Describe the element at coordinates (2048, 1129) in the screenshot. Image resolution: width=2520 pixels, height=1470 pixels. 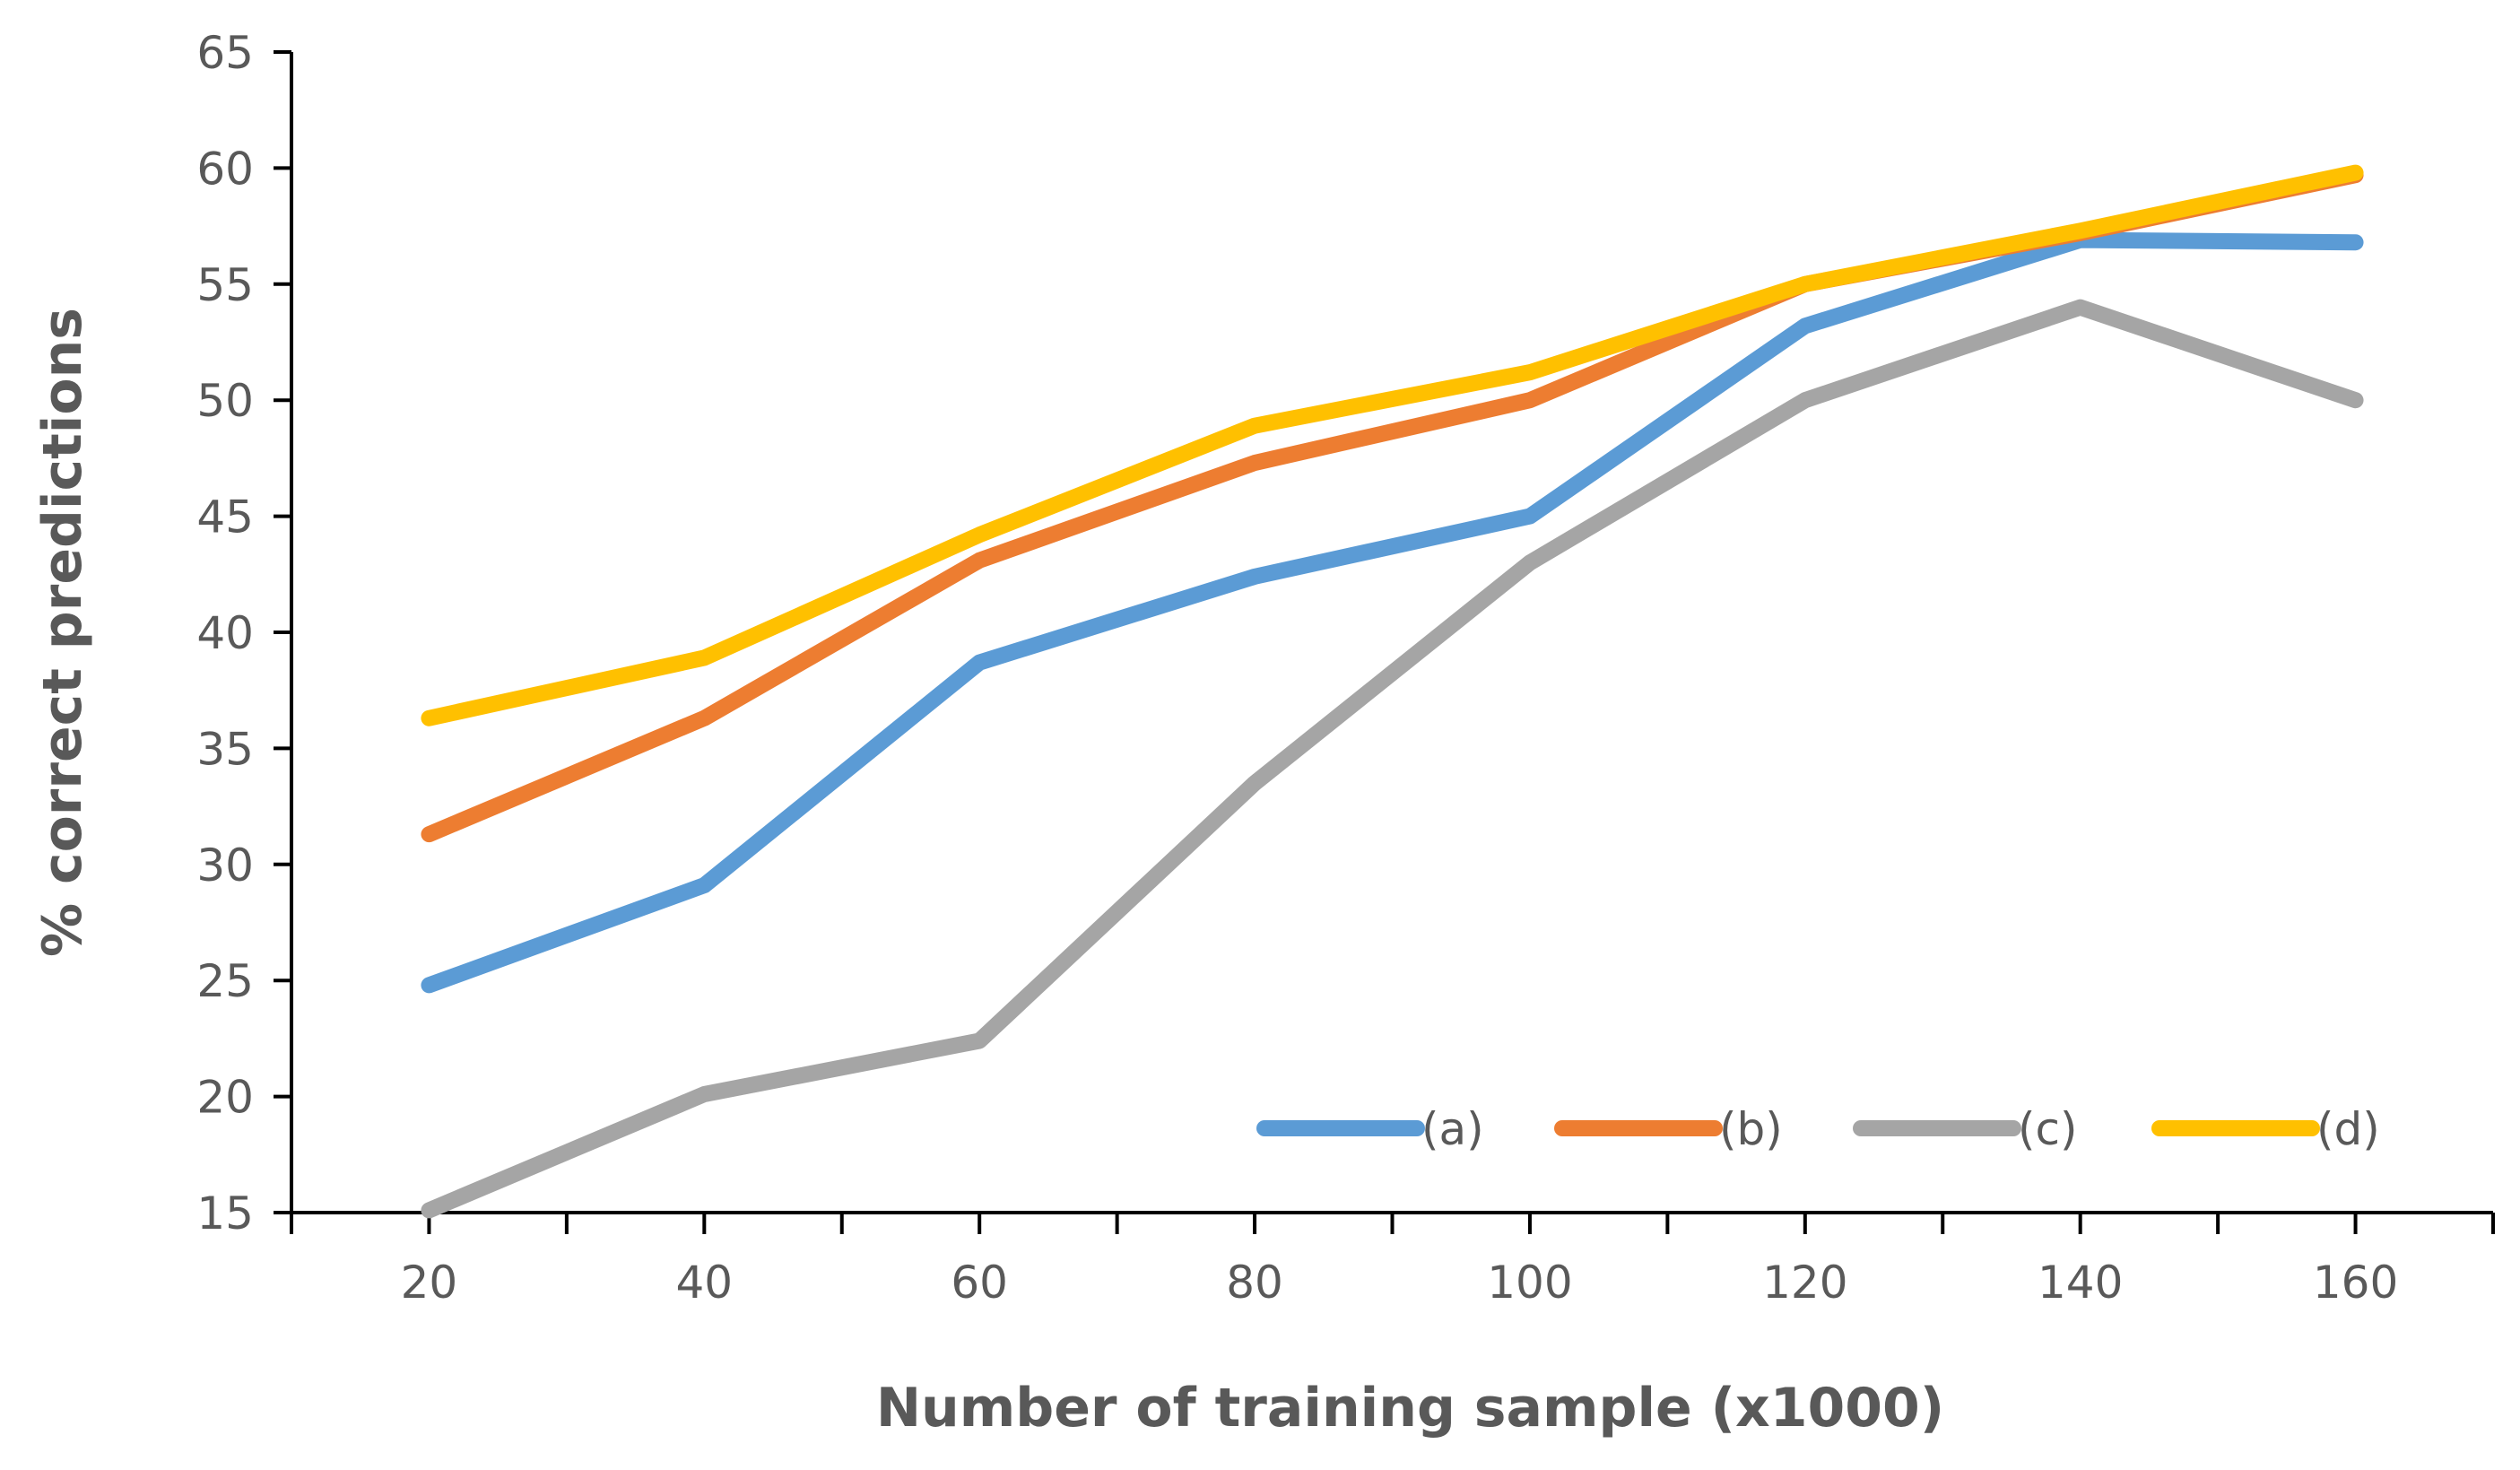
I see `legend-label-c: (c)` at that location.